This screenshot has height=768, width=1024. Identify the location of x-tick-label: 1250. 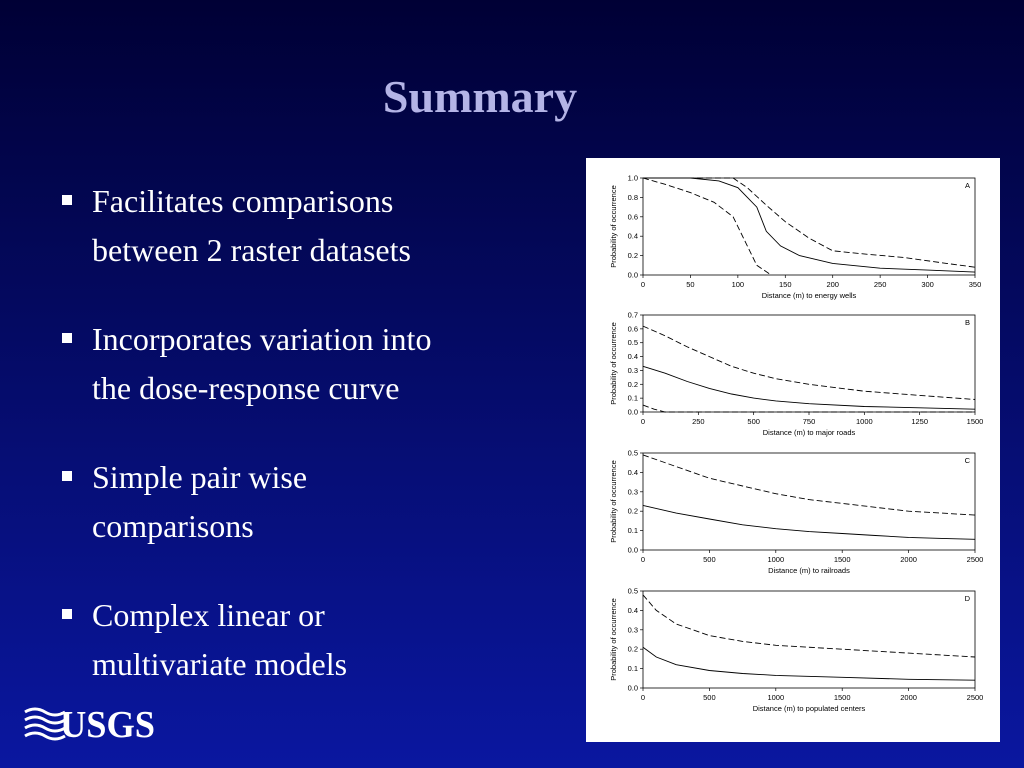
(919, 421).